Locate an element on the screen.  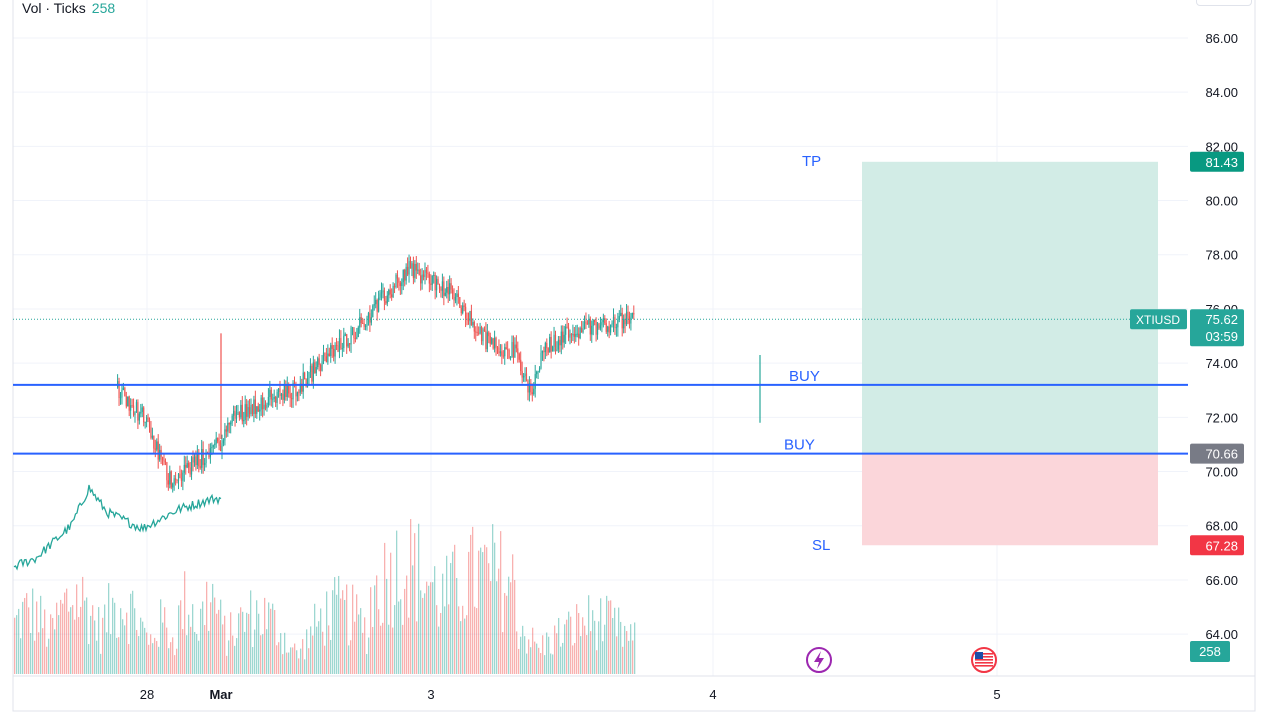
price-tick-label: 80.00 is located at coordinates (1221, 201).